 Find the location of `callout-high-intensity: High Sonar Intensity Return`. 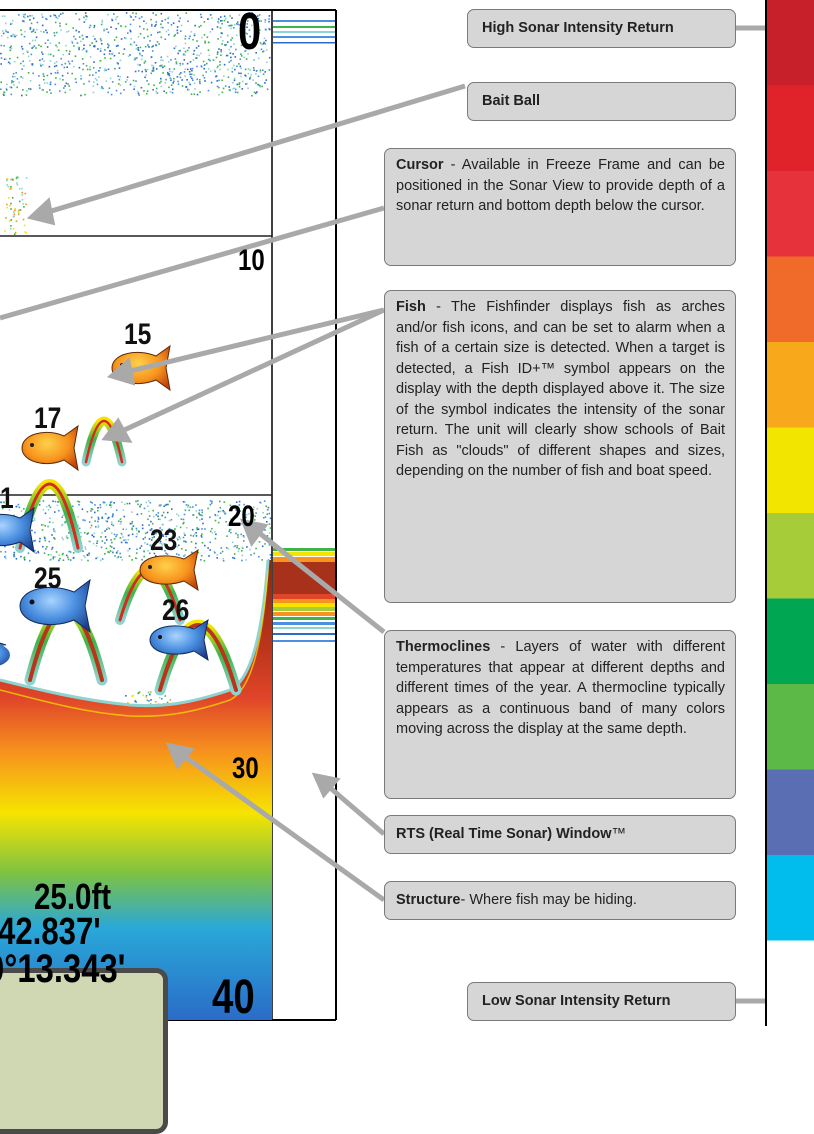

callout-high-intensity: High Sonar Intensity Return is located at coordinates (601, 28).